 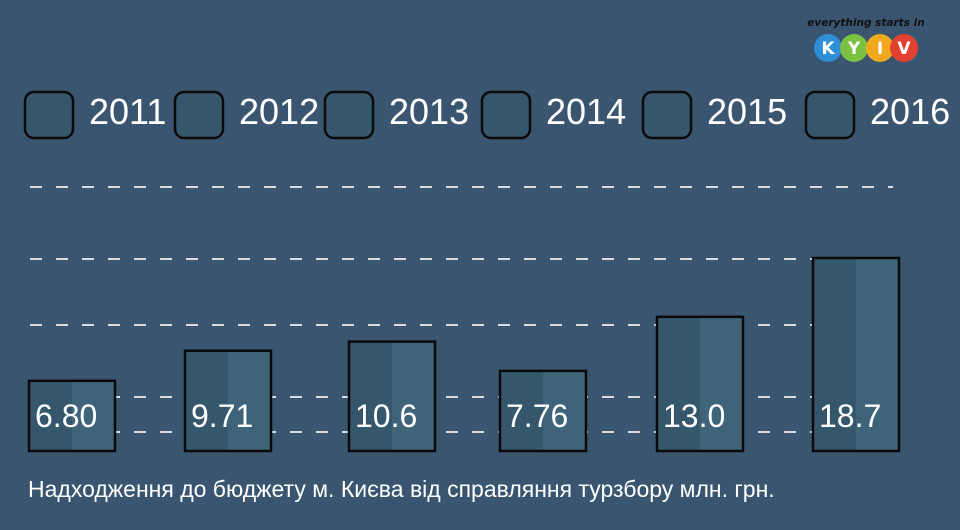 I want to click on bar-value-label: 6.80, so click(x=66, y=416).